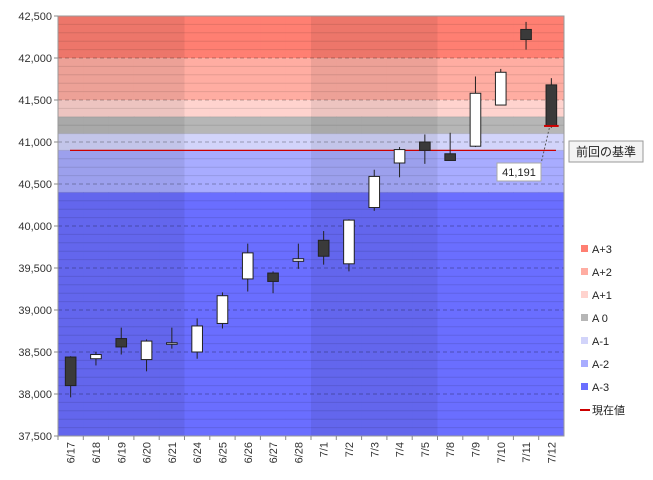 Image resolution: width=653 pixels, height=480 pixels. I want to click on current-value-box, so click(519, 172).